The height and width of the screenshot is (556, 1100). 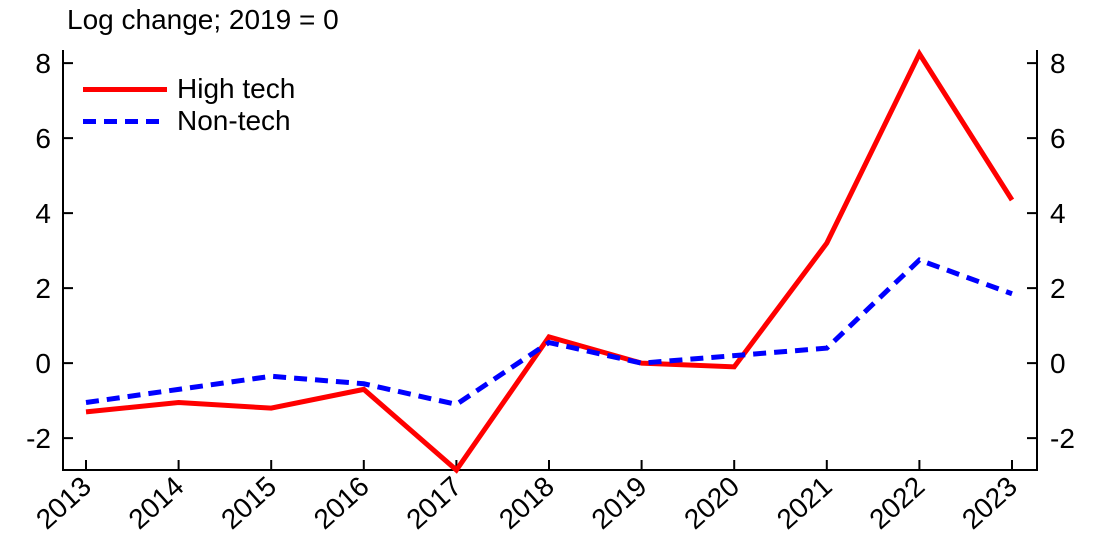 I want to click on x-tick-label: 2021, so click(x=804, y=502).